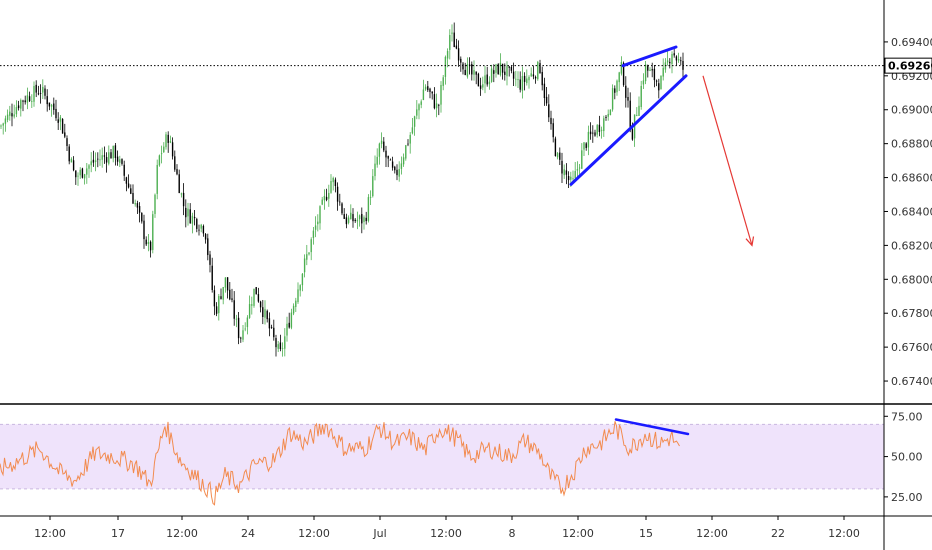 The height and width of the screenshot is (550, 932). What do you see at coordinates (512, 533) in the screenshot?
I see `time-tick-label: 8` at bounding box center [512, 533].